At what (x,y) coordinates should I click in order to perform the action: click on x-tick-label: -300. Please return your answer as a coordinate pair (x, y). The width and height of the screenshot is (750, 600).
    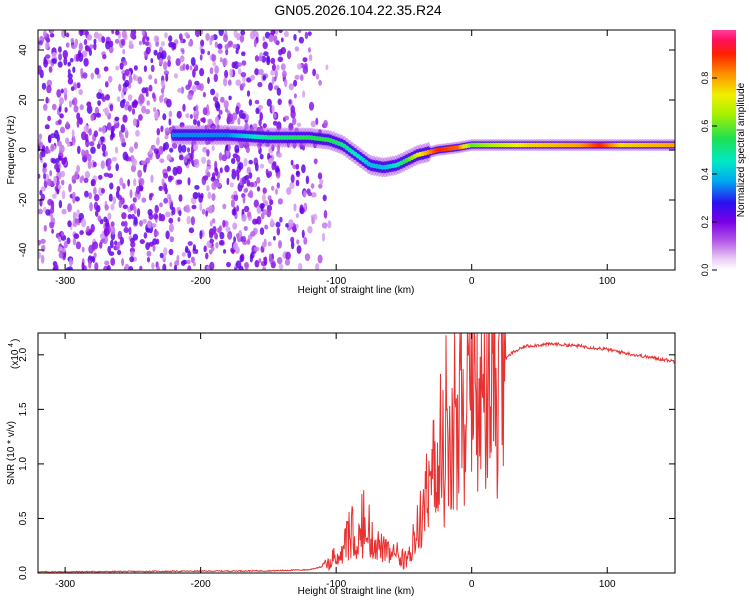
    Looking at the image, I should click on (65, 281).